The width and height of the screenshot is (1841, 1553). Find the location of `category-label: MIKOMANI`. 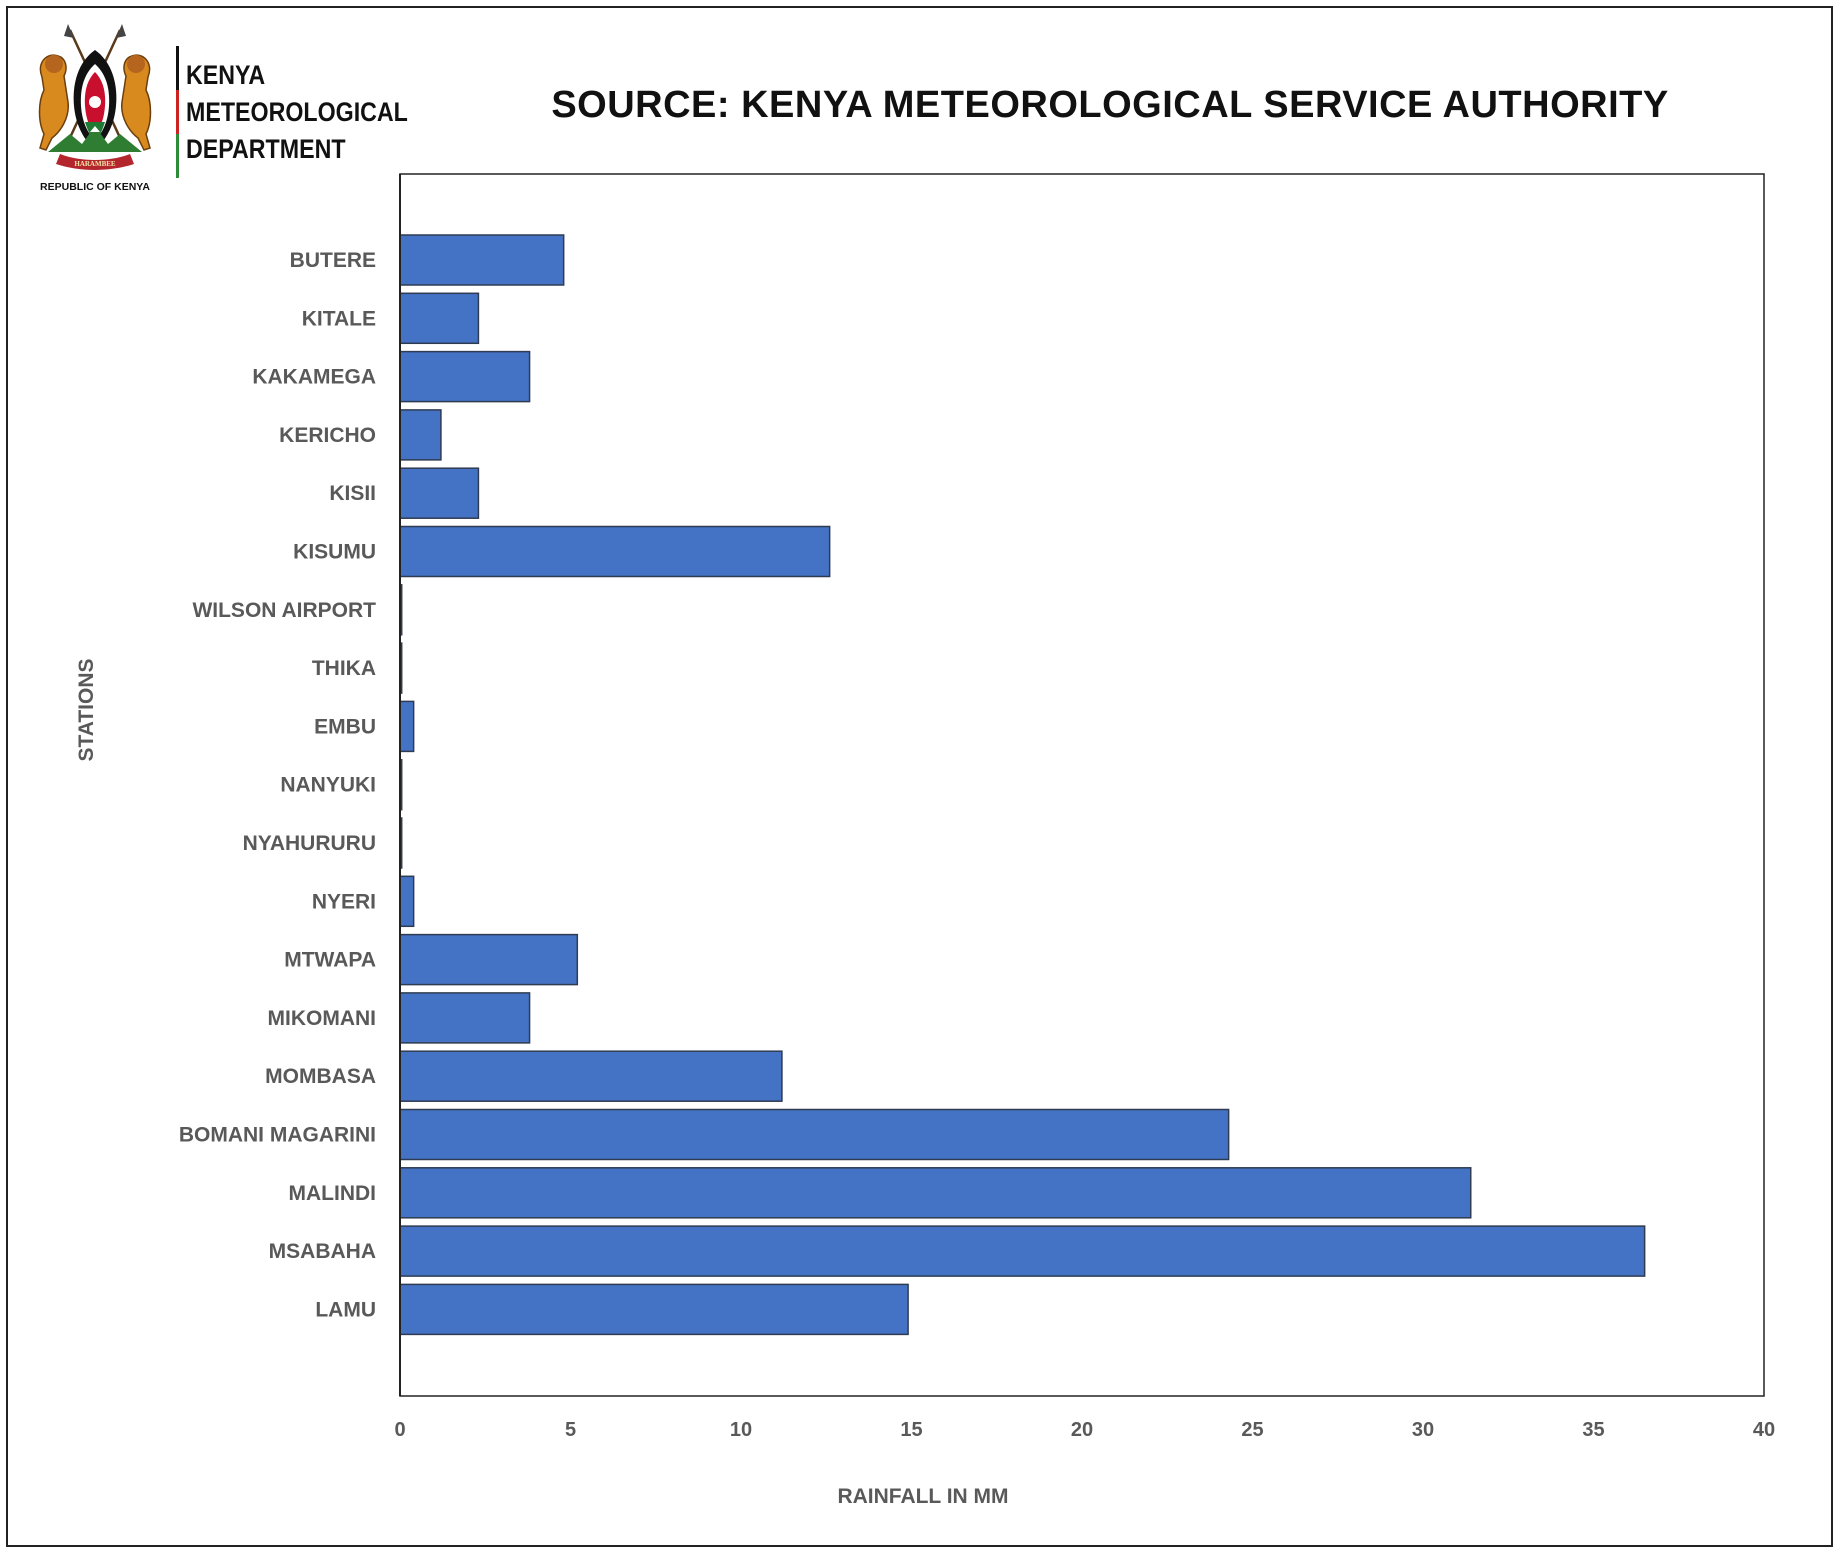

category-label: MIKOMANI is located at coordinates (322, 1018).